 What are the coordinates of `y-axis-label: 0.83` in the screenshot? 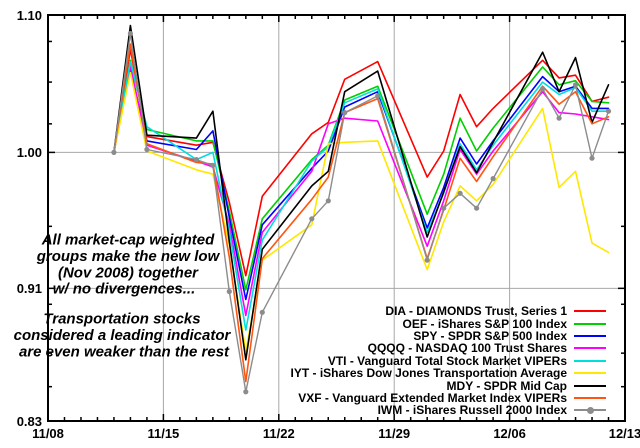 It's located at (29, 421).